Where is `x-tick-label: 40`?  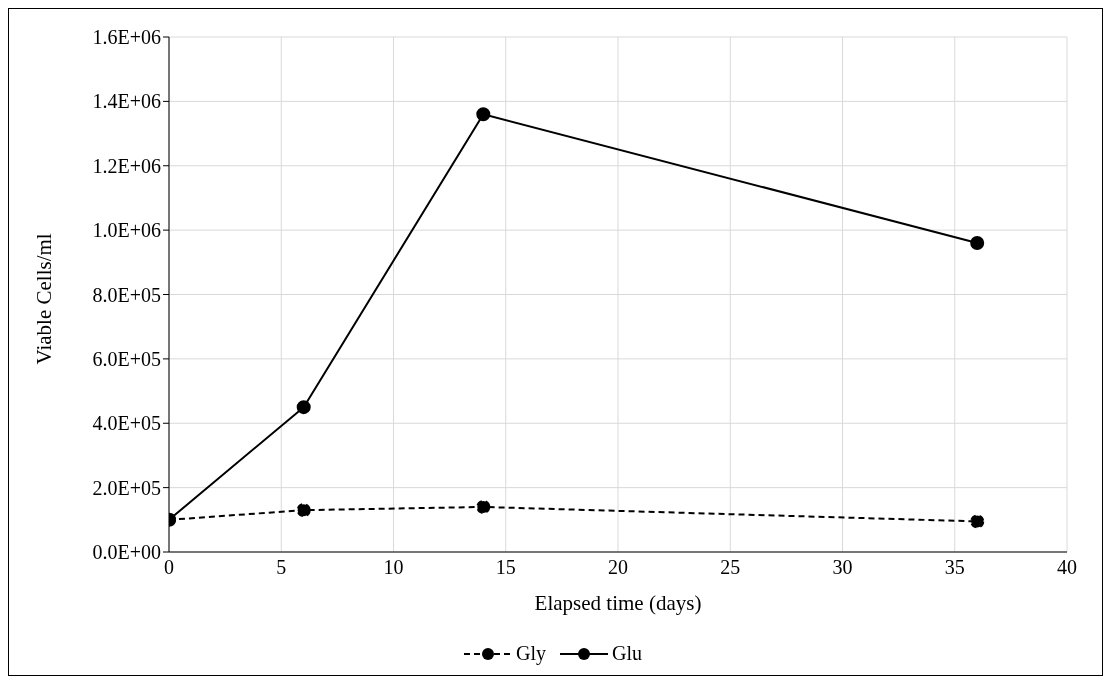 x-tick-label: 40 is located at coordinates (1067, 567).